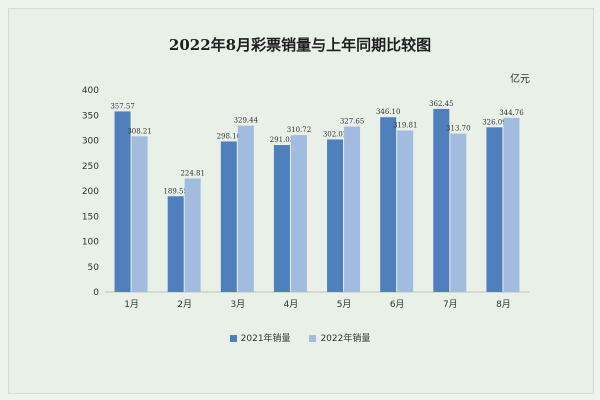 The width and height of the screenshot is (600, 400). I want to click on y-tick-label: 350, so click(90, 116).